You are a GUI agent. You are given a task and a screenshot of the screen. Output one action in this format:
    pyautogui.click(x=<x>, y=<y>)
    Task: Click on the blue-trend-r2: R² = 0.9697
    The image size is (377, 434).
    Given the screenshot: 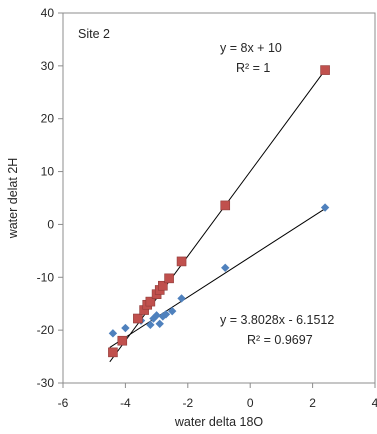 What is the action you would take?
    pyautogui.click(x=280, y=340)
    